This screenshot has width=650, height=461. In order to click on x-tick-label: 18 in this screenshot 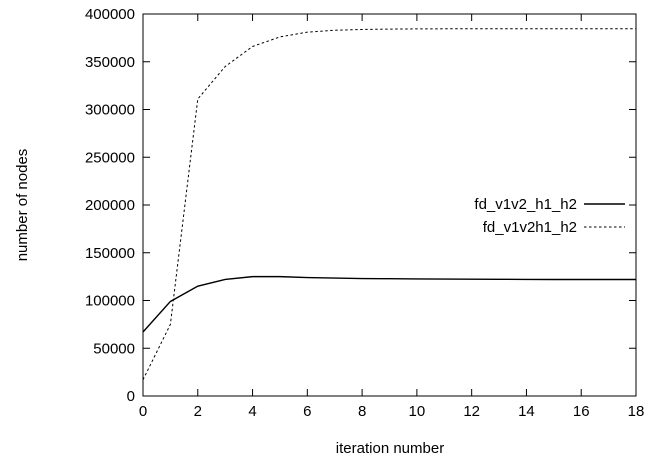, I will do `click(636, 411)`.